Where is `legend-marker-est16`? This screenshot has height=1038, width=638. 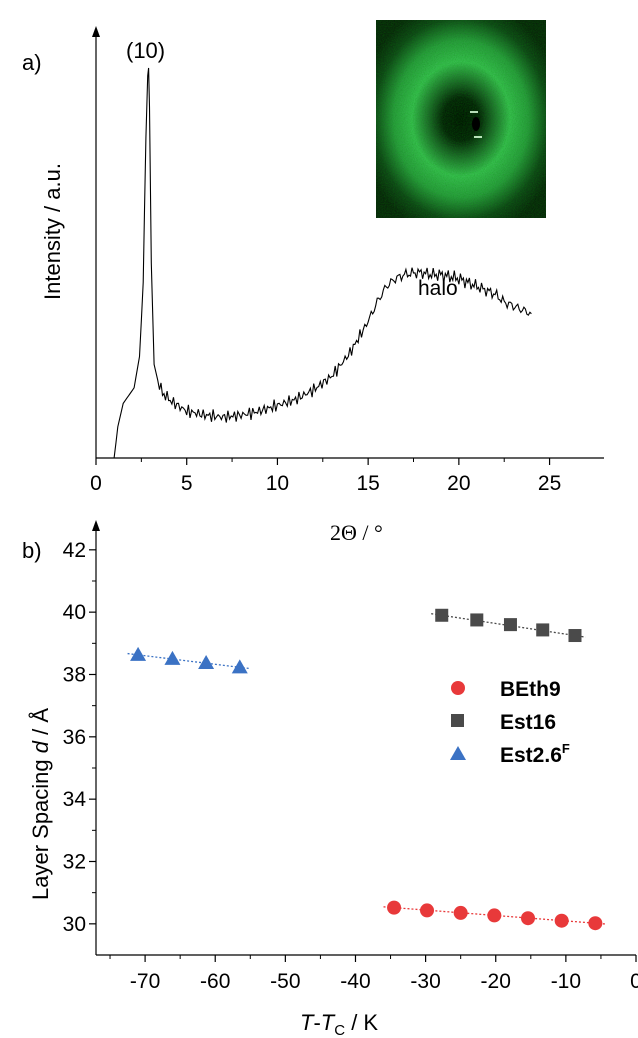
legend-marker-est16 is located at coordinates (457, 720).